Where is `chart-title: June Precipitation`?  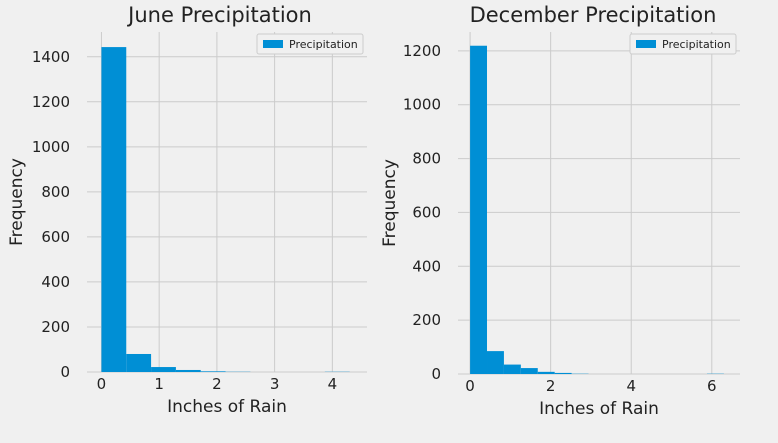
chart-title: June Precipitation is located at coordinates (219, 15).